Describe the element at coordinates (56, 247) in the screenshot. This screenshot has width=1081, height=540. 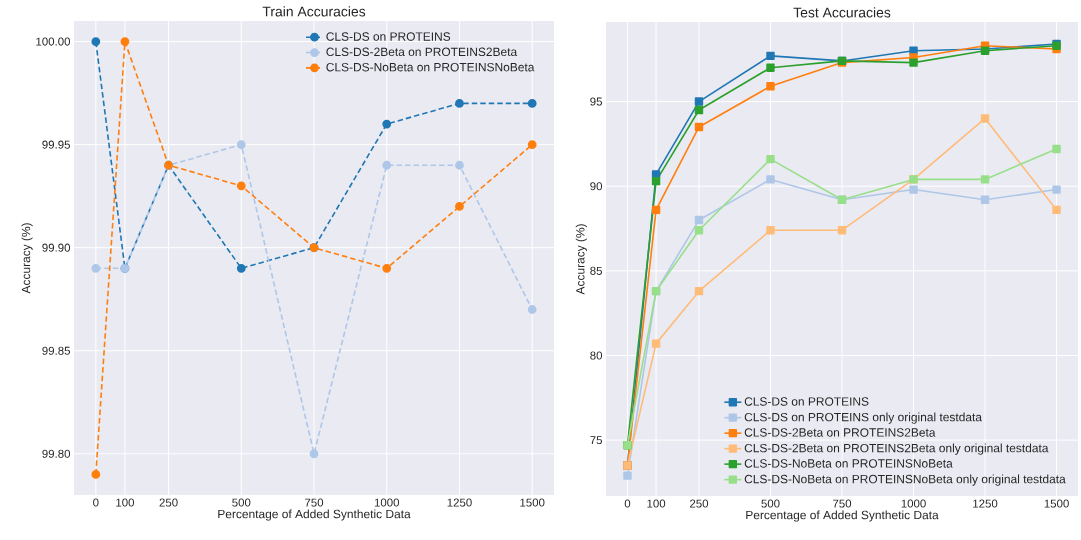
I see `y-tick-label: 99.90` at that location.